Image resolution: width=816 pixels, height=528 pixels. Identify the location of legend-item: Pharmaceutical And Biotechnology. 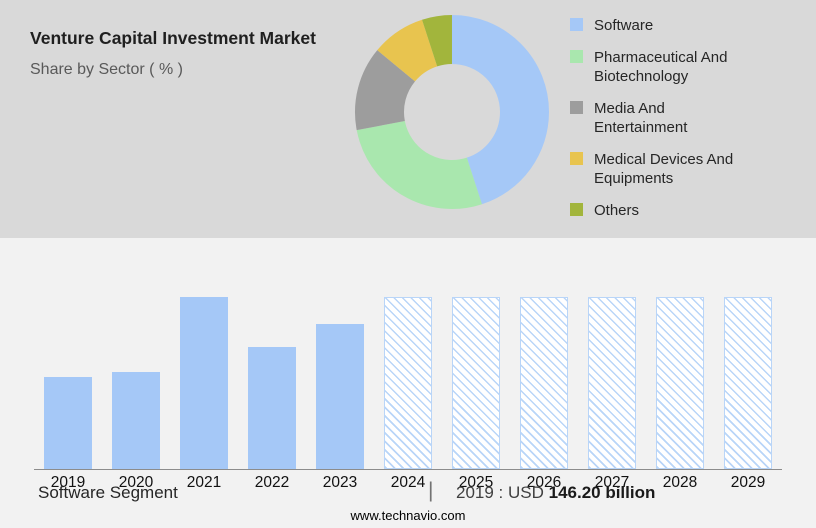
(670, 67).